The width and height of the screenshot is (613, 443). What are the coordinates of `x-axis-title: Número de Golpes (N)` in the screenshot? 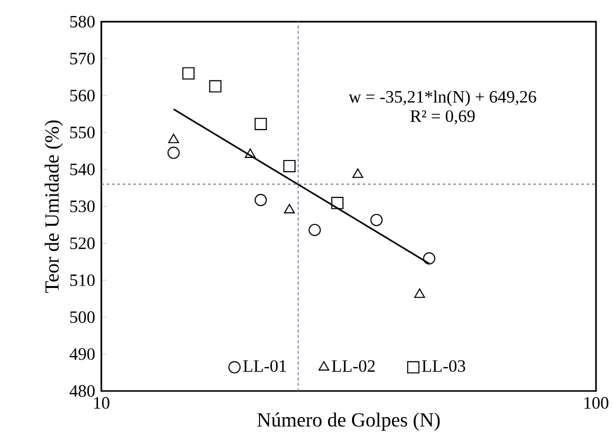 It's located at (348, 421).